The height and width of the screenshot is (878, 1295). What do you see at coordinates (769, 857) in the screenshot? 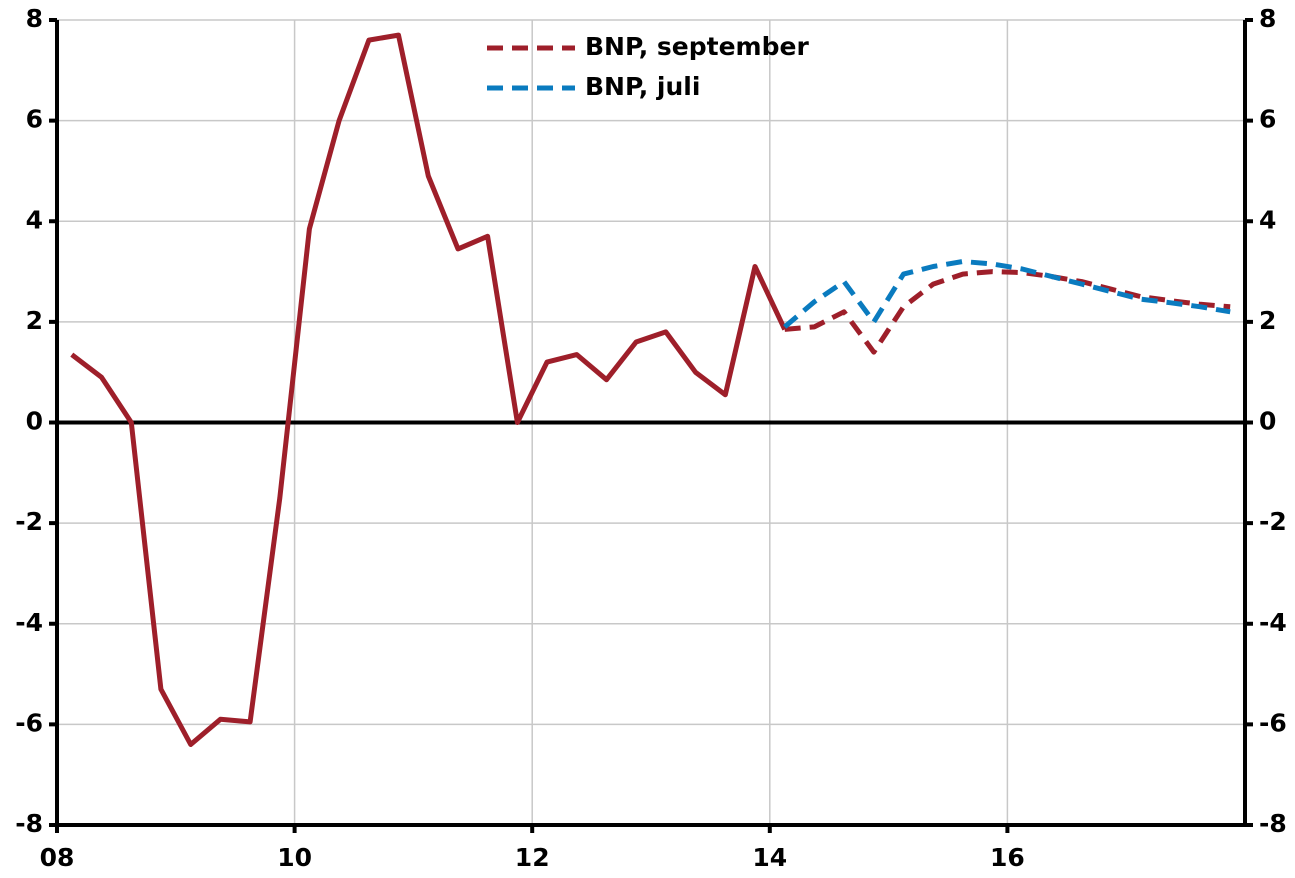
I see `x-tick-label: 14` at bounding box center [769, 857].